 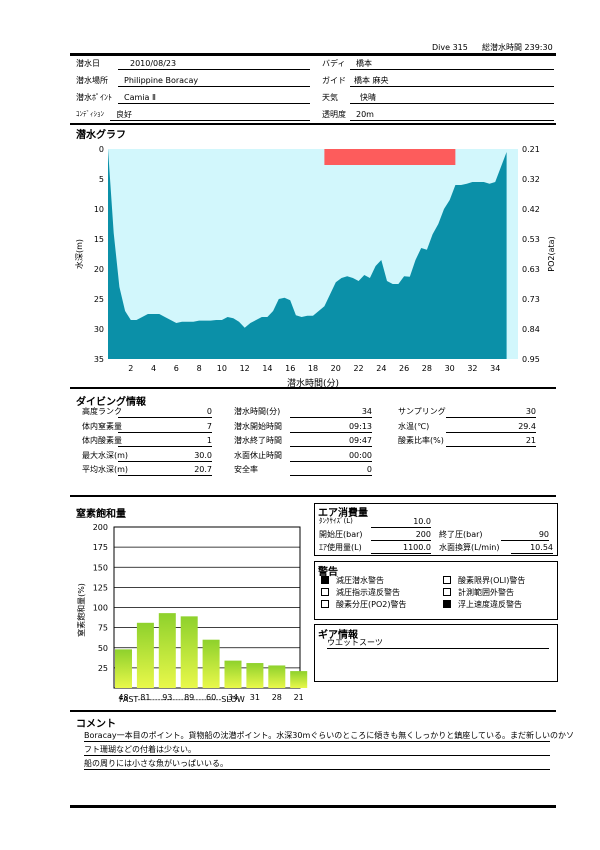 What do you see at coordinates (531, 209) in the screenshot?
I see `po2-tick: 0.42` at bounding box center [531, 209].